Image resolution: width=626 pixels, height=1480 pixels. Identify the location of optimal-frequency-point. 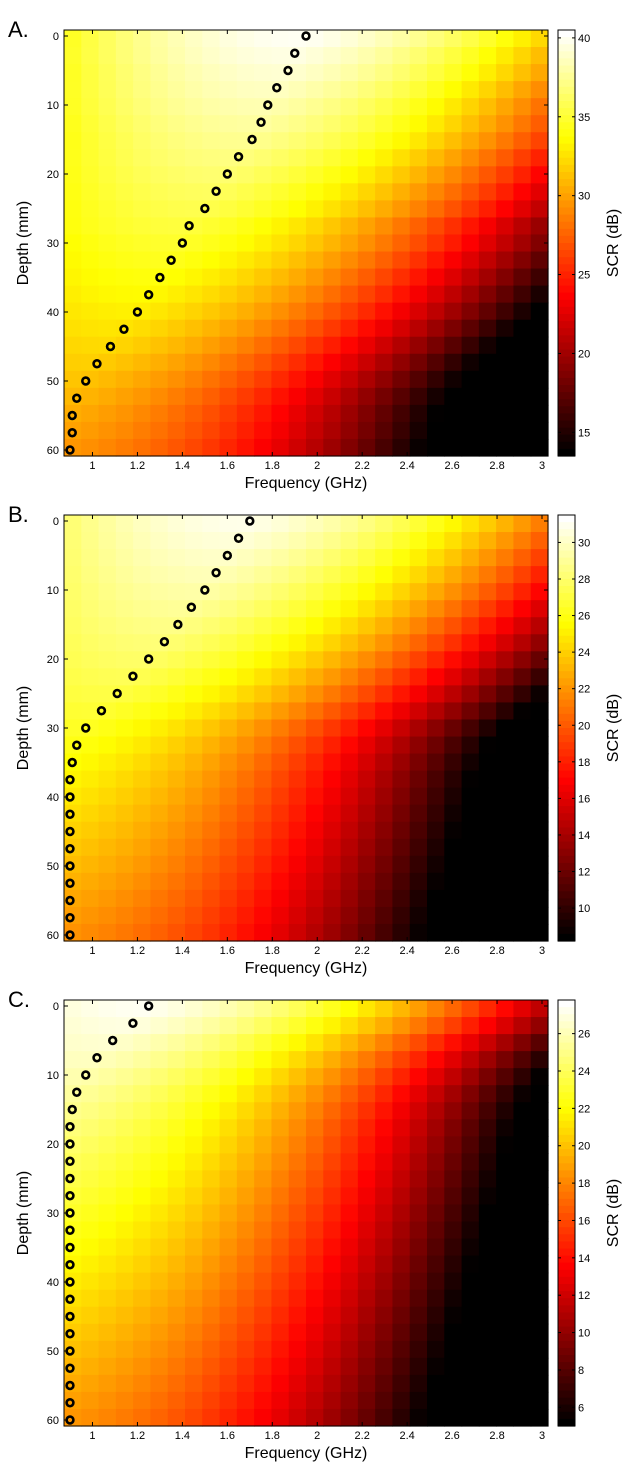
(97, 364).